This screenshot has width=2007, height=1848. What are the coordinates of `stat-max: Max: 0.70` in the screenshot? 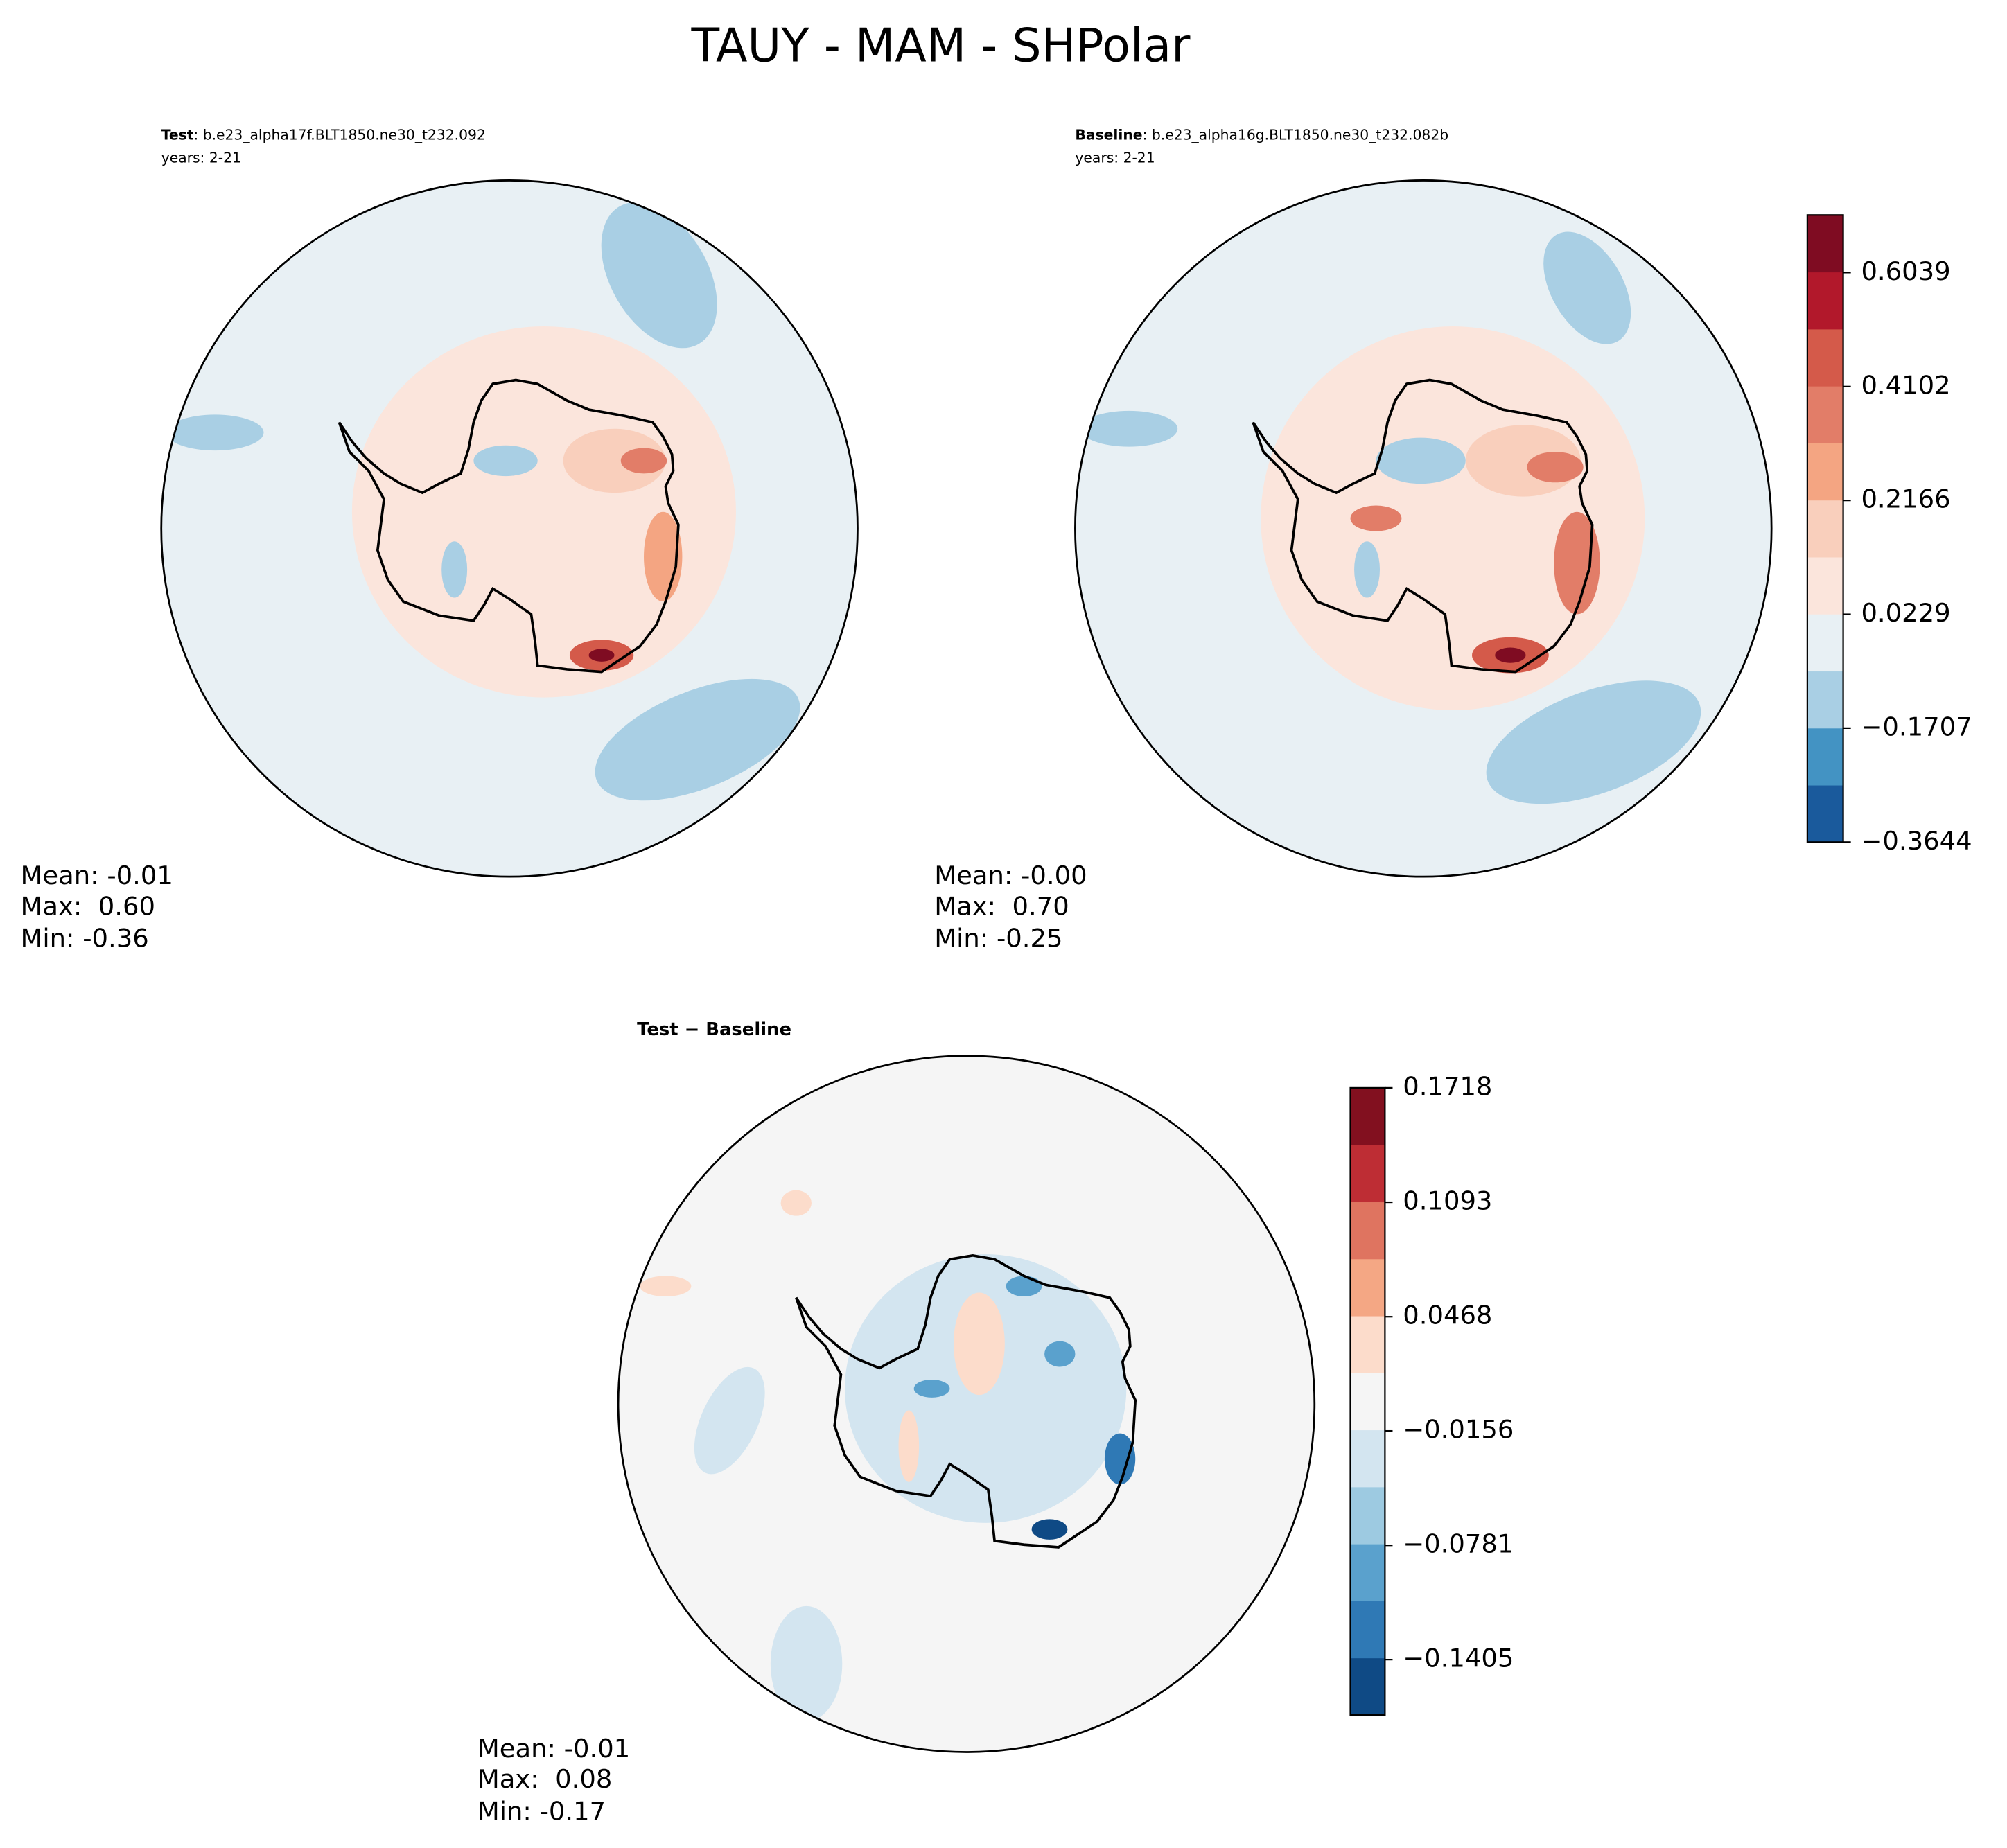 It's located at (1001, 907).